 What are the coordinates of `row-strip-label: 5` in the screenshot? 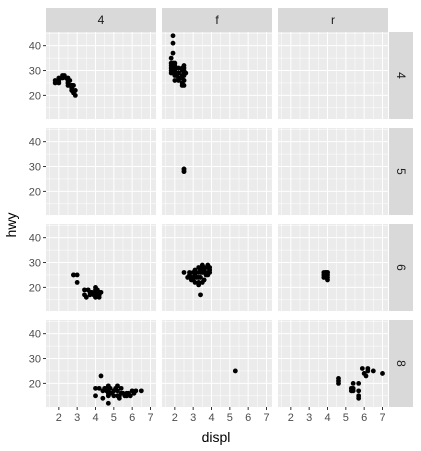 It's located at (401, 171).